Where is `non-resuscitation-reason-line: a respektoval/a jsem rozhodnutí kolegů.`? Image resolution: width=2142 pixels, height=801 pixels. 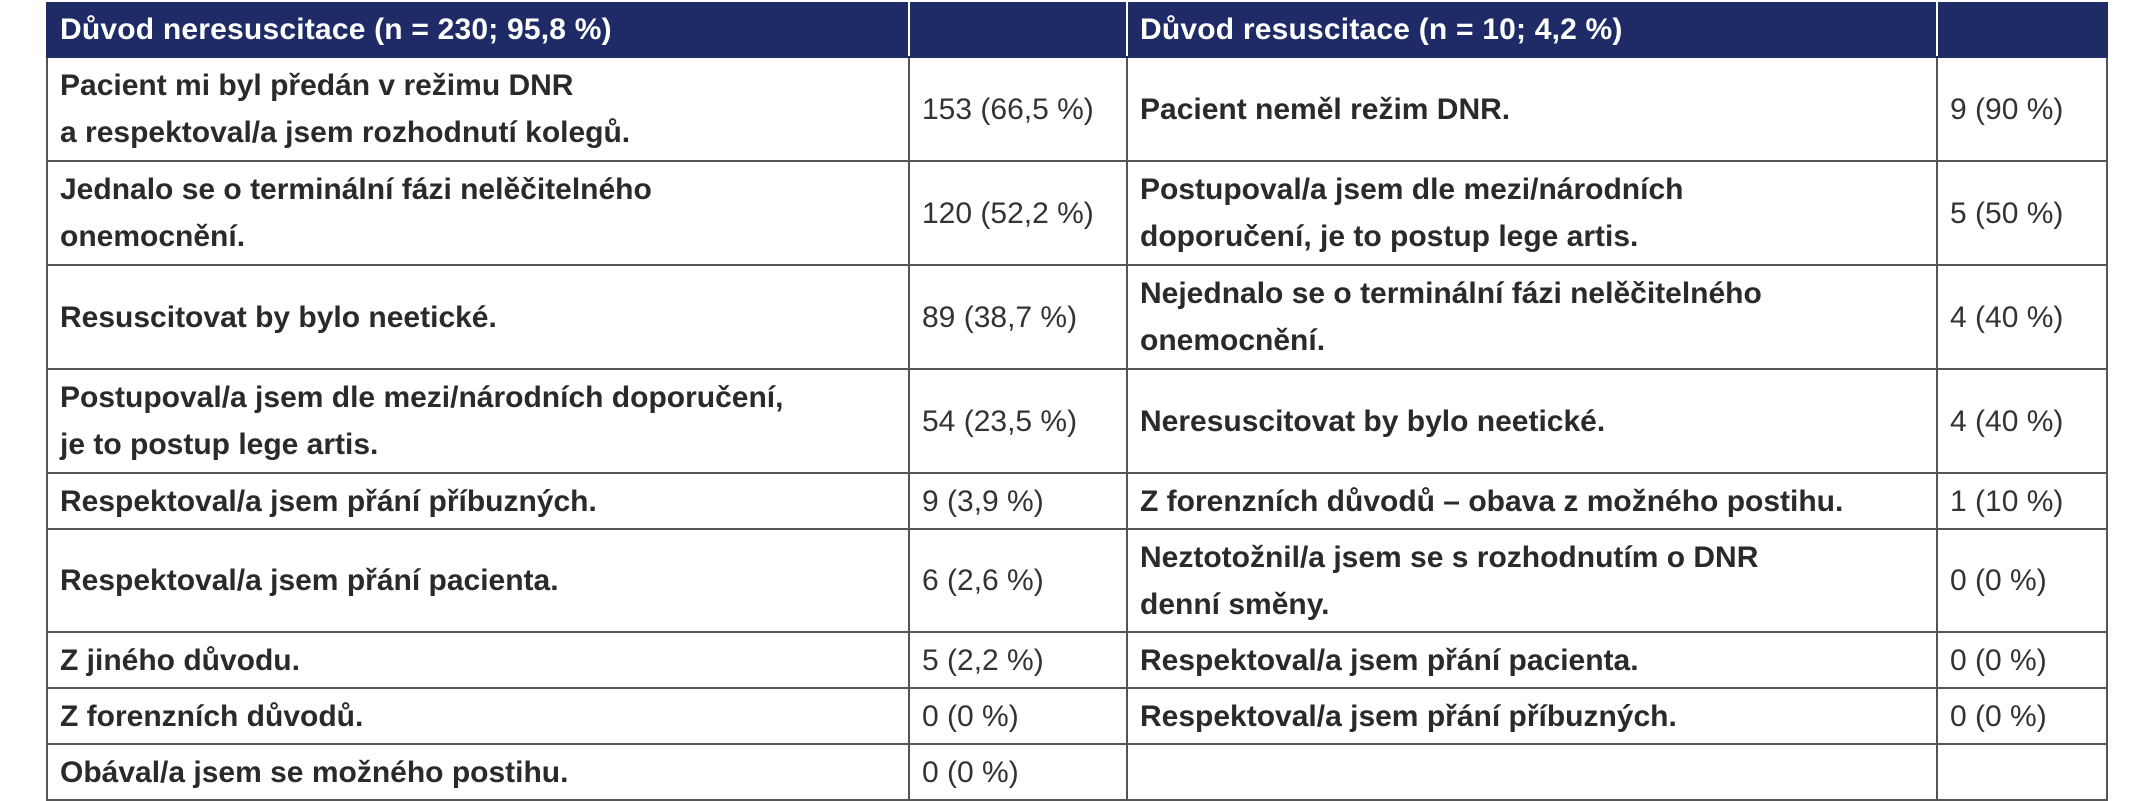
non-resuscitation-reason-line: a respektoval/a jsem rozhodnutí kolegů. is located at coordinates (478, 132).